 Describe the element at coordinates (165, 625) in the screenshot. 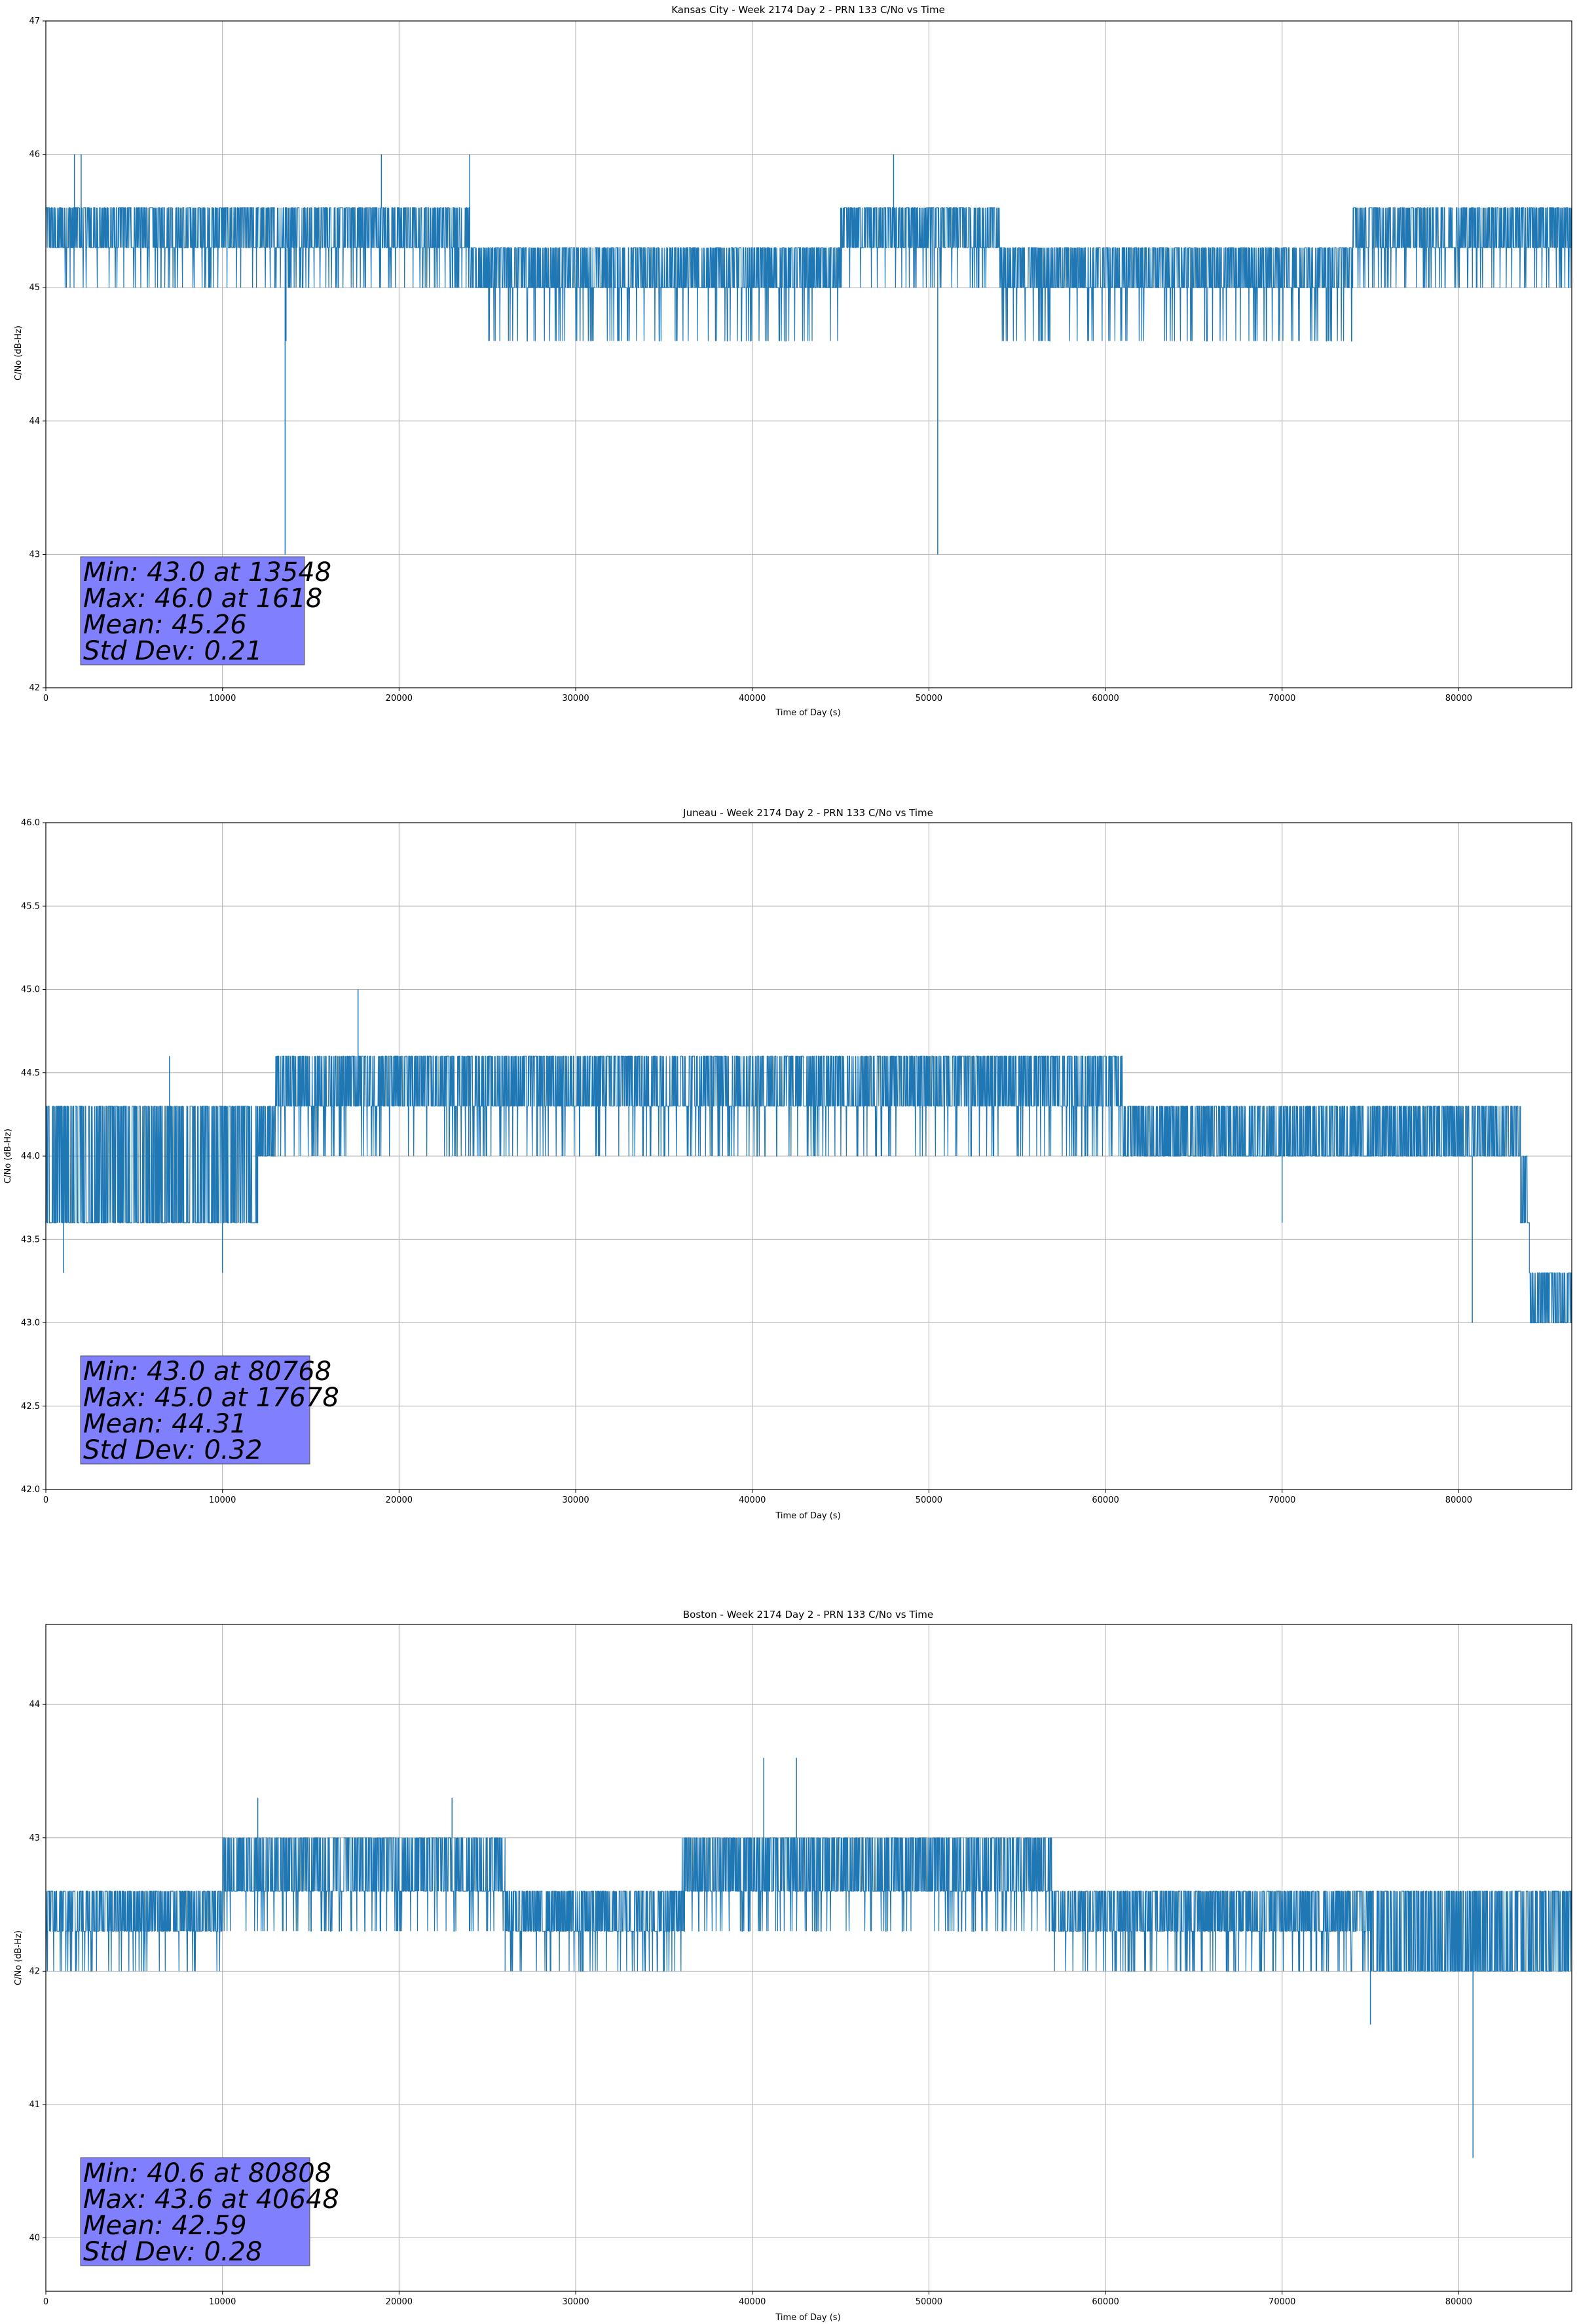

I see `stat-mean: Mean: 45.26` at that location.